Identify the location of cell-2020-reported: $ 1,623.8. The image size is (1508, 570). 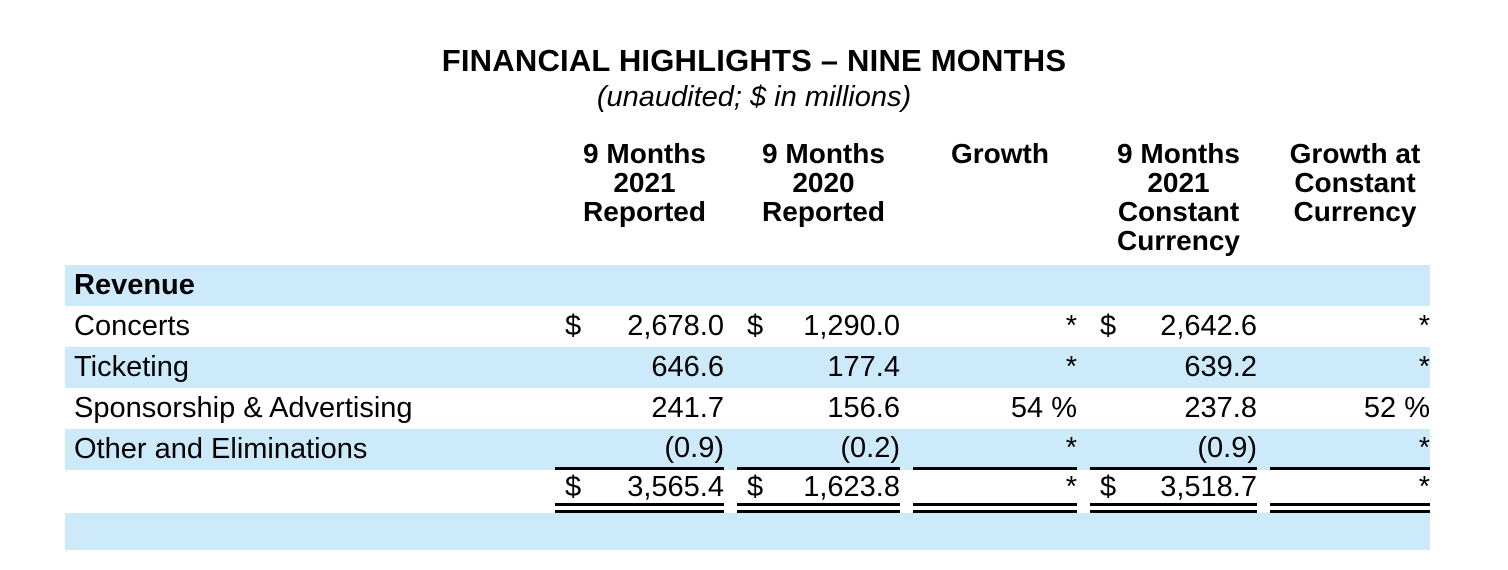
(825, 491).